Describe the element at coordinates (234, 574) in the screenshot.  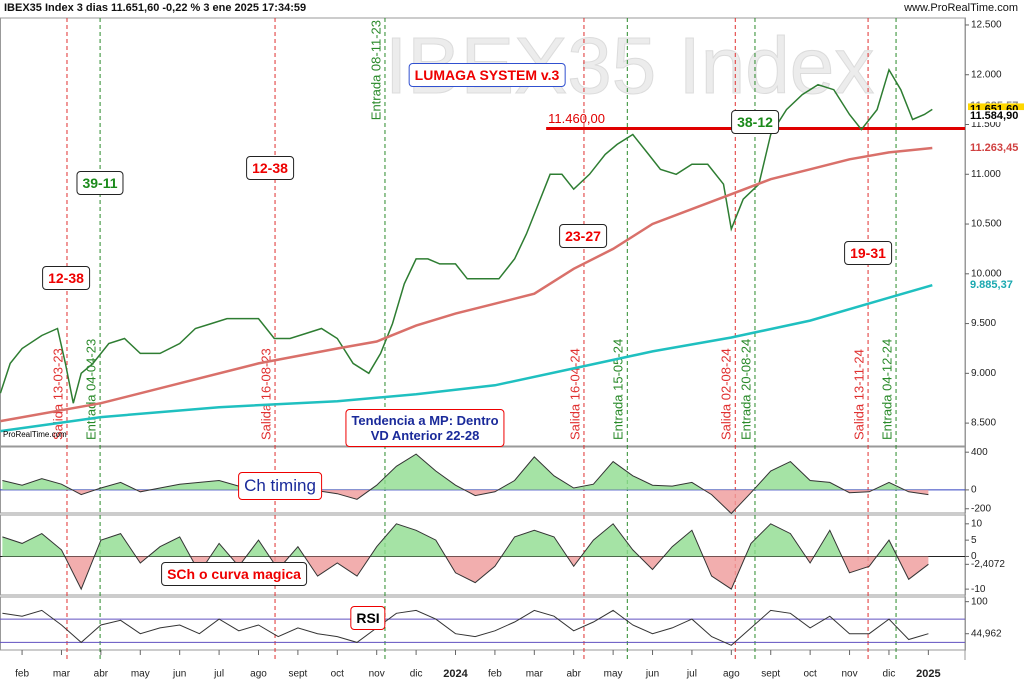
I see `panel-label: SCh o curva magica` at that location.